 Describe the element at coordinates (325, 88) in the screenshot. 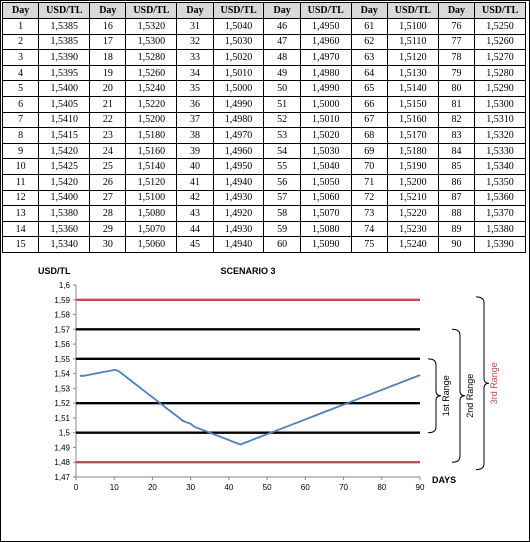

I see `rate-cell: 1,4990` at that location.